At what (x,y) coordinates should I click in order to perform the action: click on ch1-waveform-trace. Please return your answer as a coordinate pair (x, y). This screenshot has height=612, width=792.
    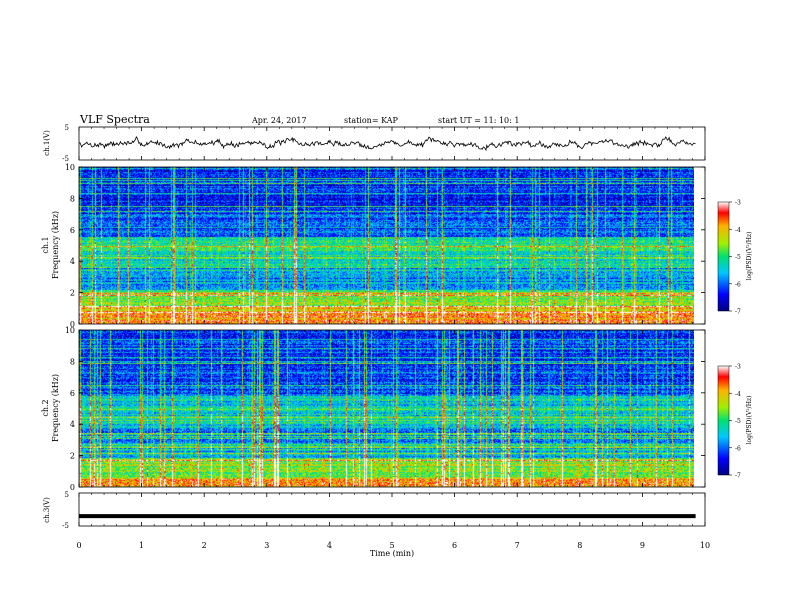
    Looking at the image, I should click on (387, 144).